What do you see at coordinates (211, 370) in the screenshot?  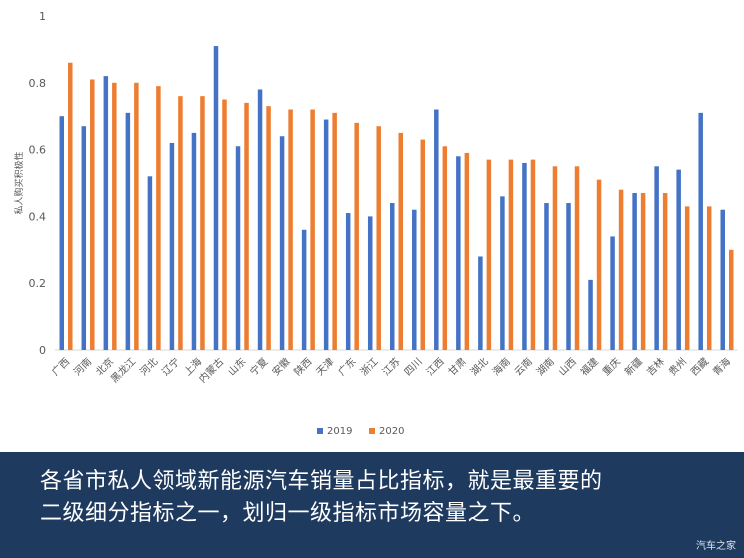 I see `category-label: 内蒙古` at bounding box center [211, 370].